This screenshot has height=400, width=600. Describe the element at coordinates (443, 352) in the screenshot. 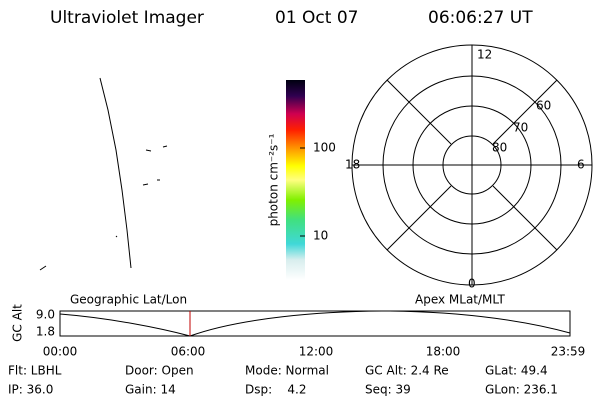

I see `x-tick-label: 18:00` at that location.